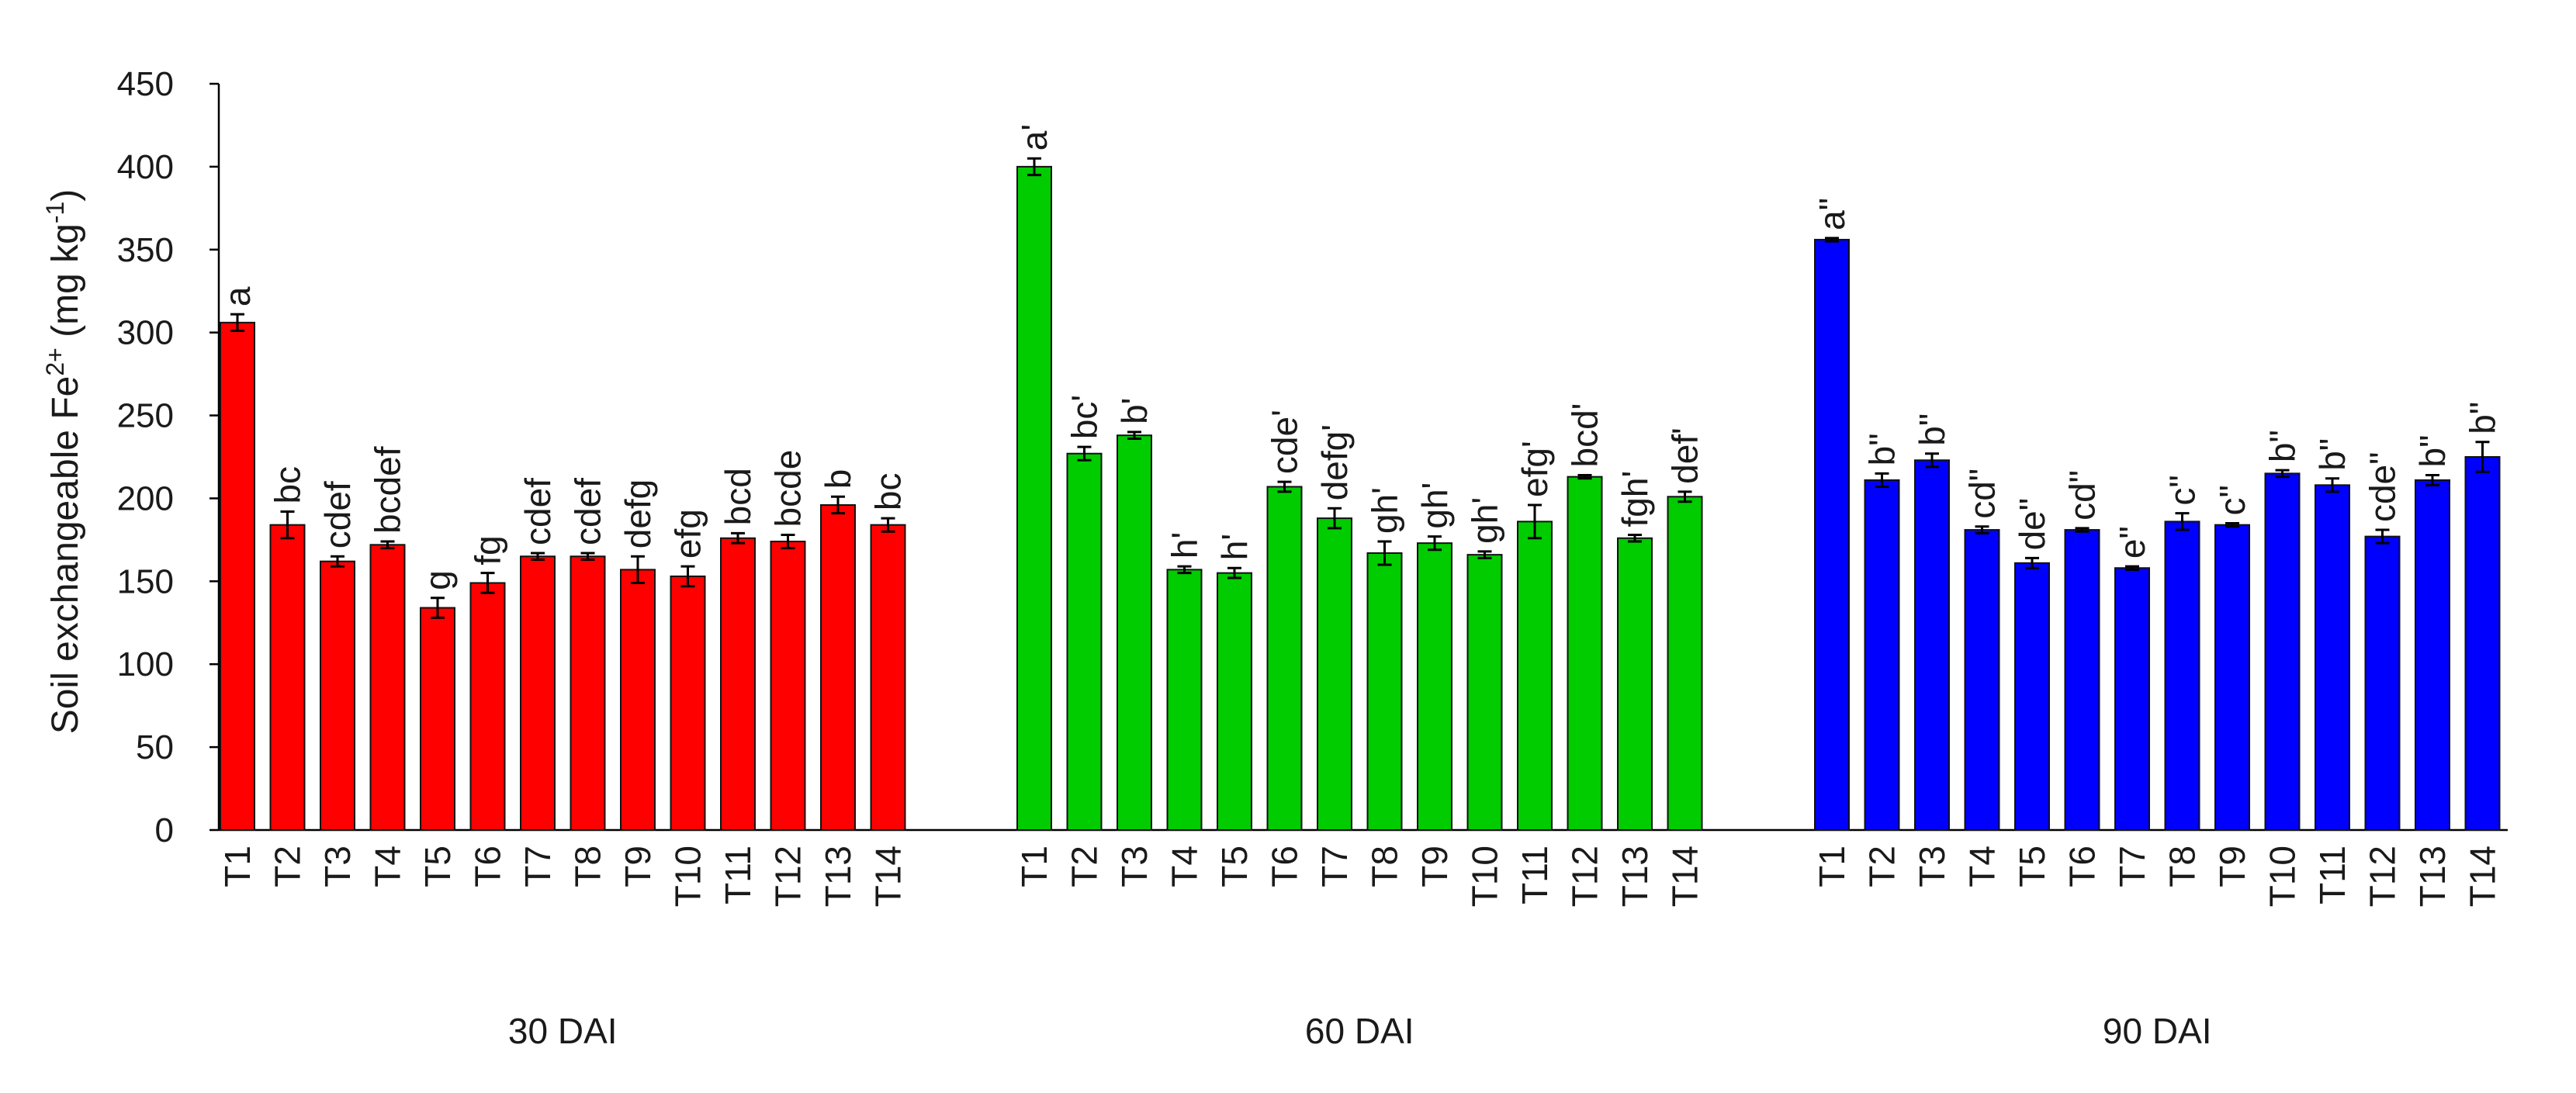 This screenshot has height=1093, width=2576. I want to click on significance-label: bcd', so click(1585, 435).